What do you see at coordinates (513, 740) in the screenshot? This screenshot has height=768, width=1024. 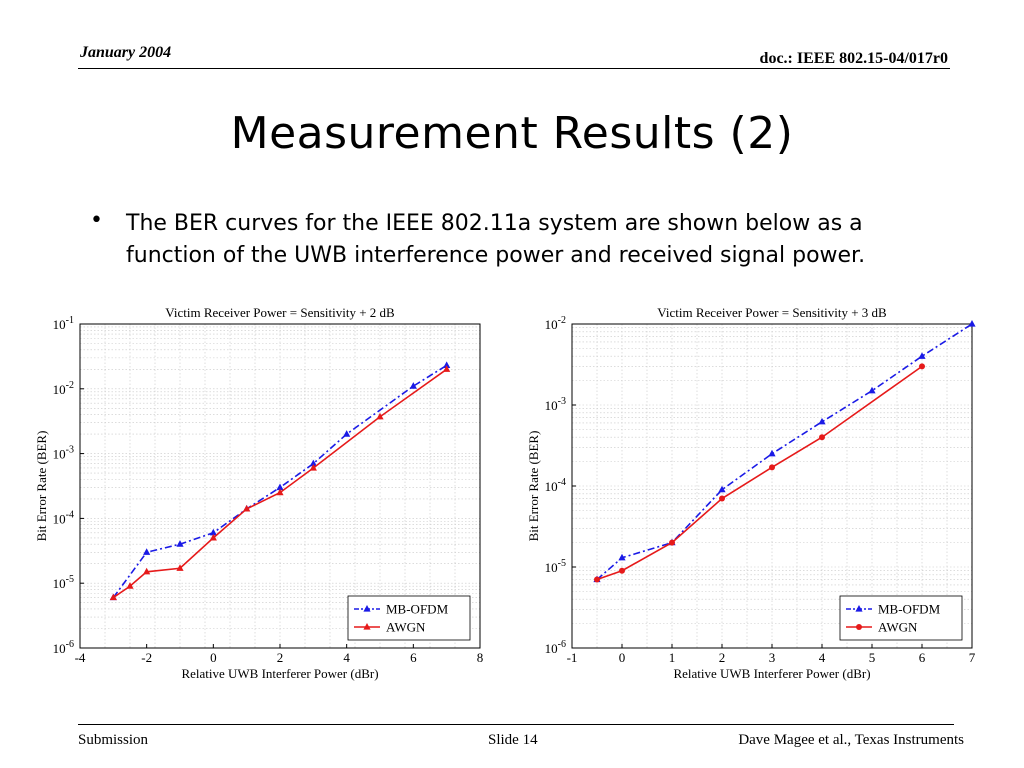 I see `footer-slide-number: Slide 14` at bounding box center [513, 740].